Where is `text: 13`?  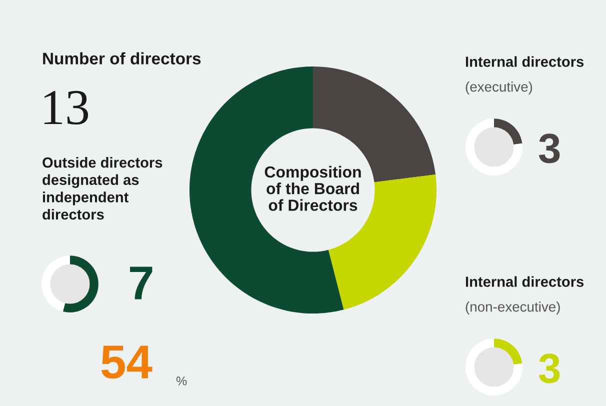 text: 13 is located at coordinates (66, 107).